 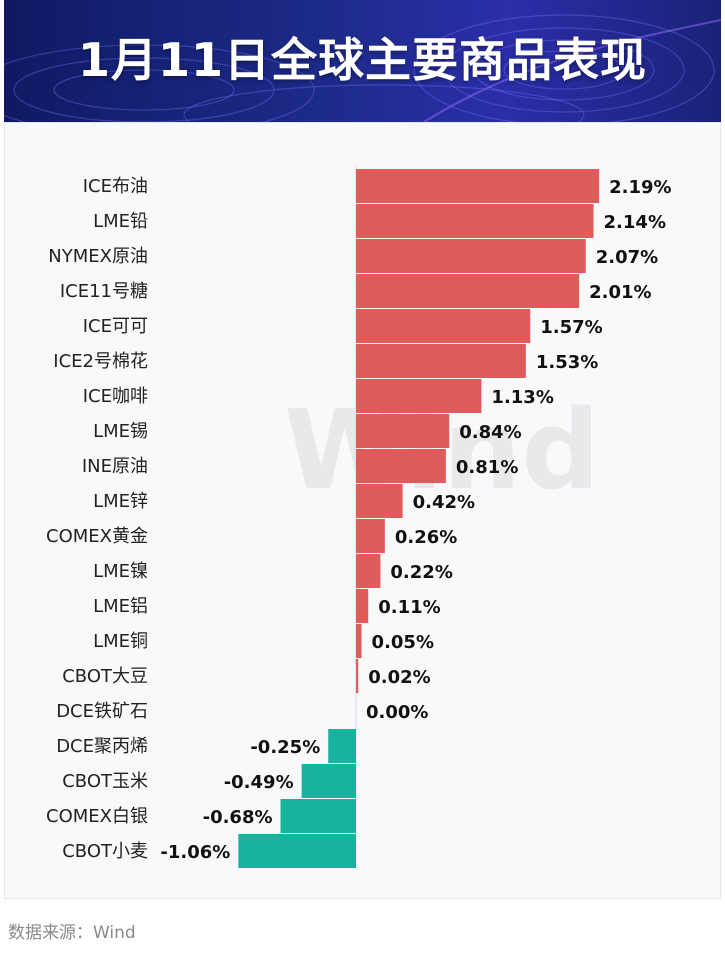 I want to click on value-label: 0.11%, so click(x=409, y=607).